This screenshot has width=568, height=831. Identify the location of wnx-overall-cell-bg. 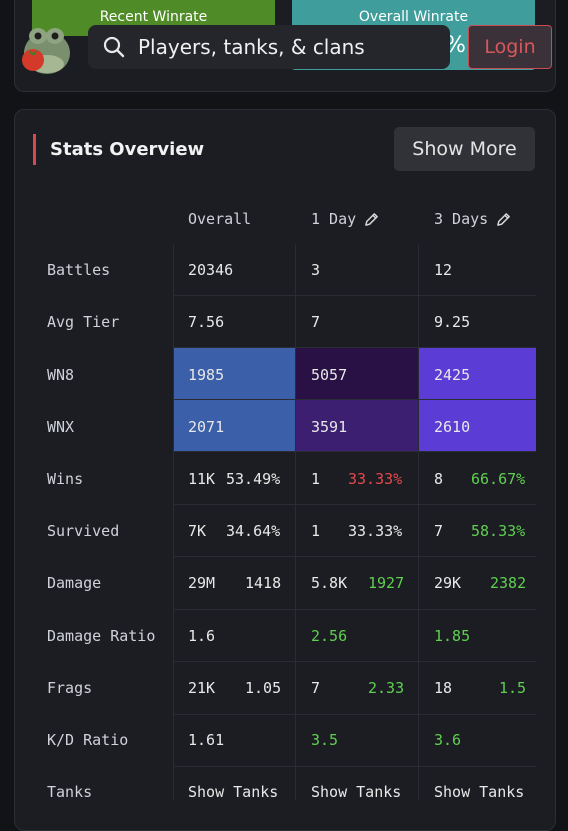
(234, 425).